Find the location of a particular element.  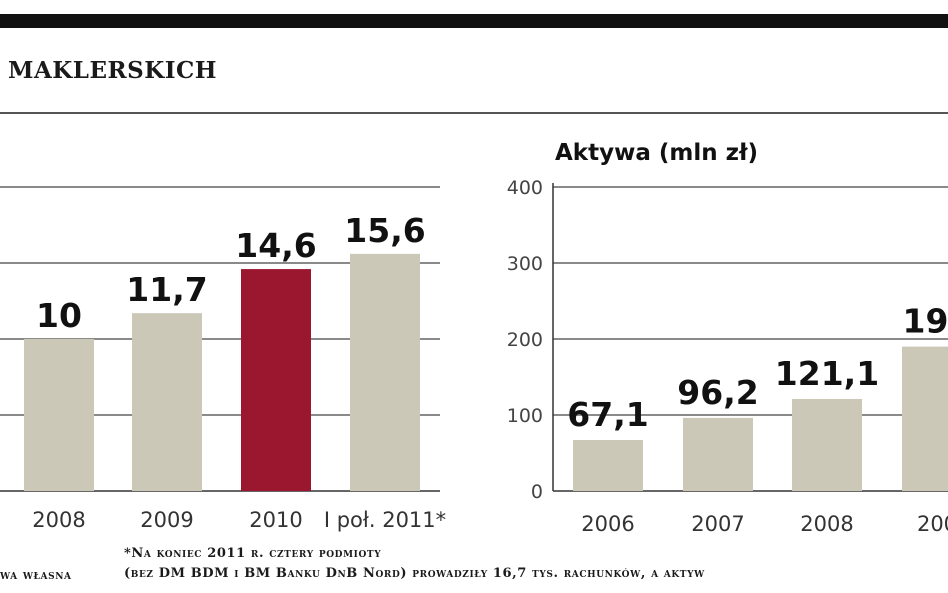

bar-value-label: 121,1 is located at coordinates (827, 373).